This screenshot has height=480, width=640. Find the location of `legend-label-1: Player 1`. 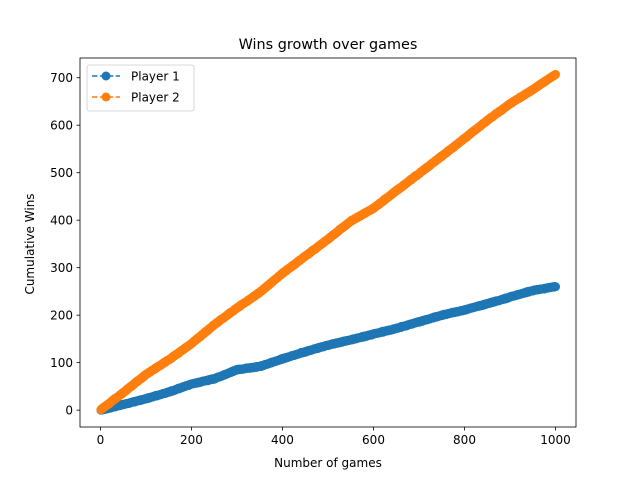

legend-label-1: Player 1 is located at coordinates (155, 76).